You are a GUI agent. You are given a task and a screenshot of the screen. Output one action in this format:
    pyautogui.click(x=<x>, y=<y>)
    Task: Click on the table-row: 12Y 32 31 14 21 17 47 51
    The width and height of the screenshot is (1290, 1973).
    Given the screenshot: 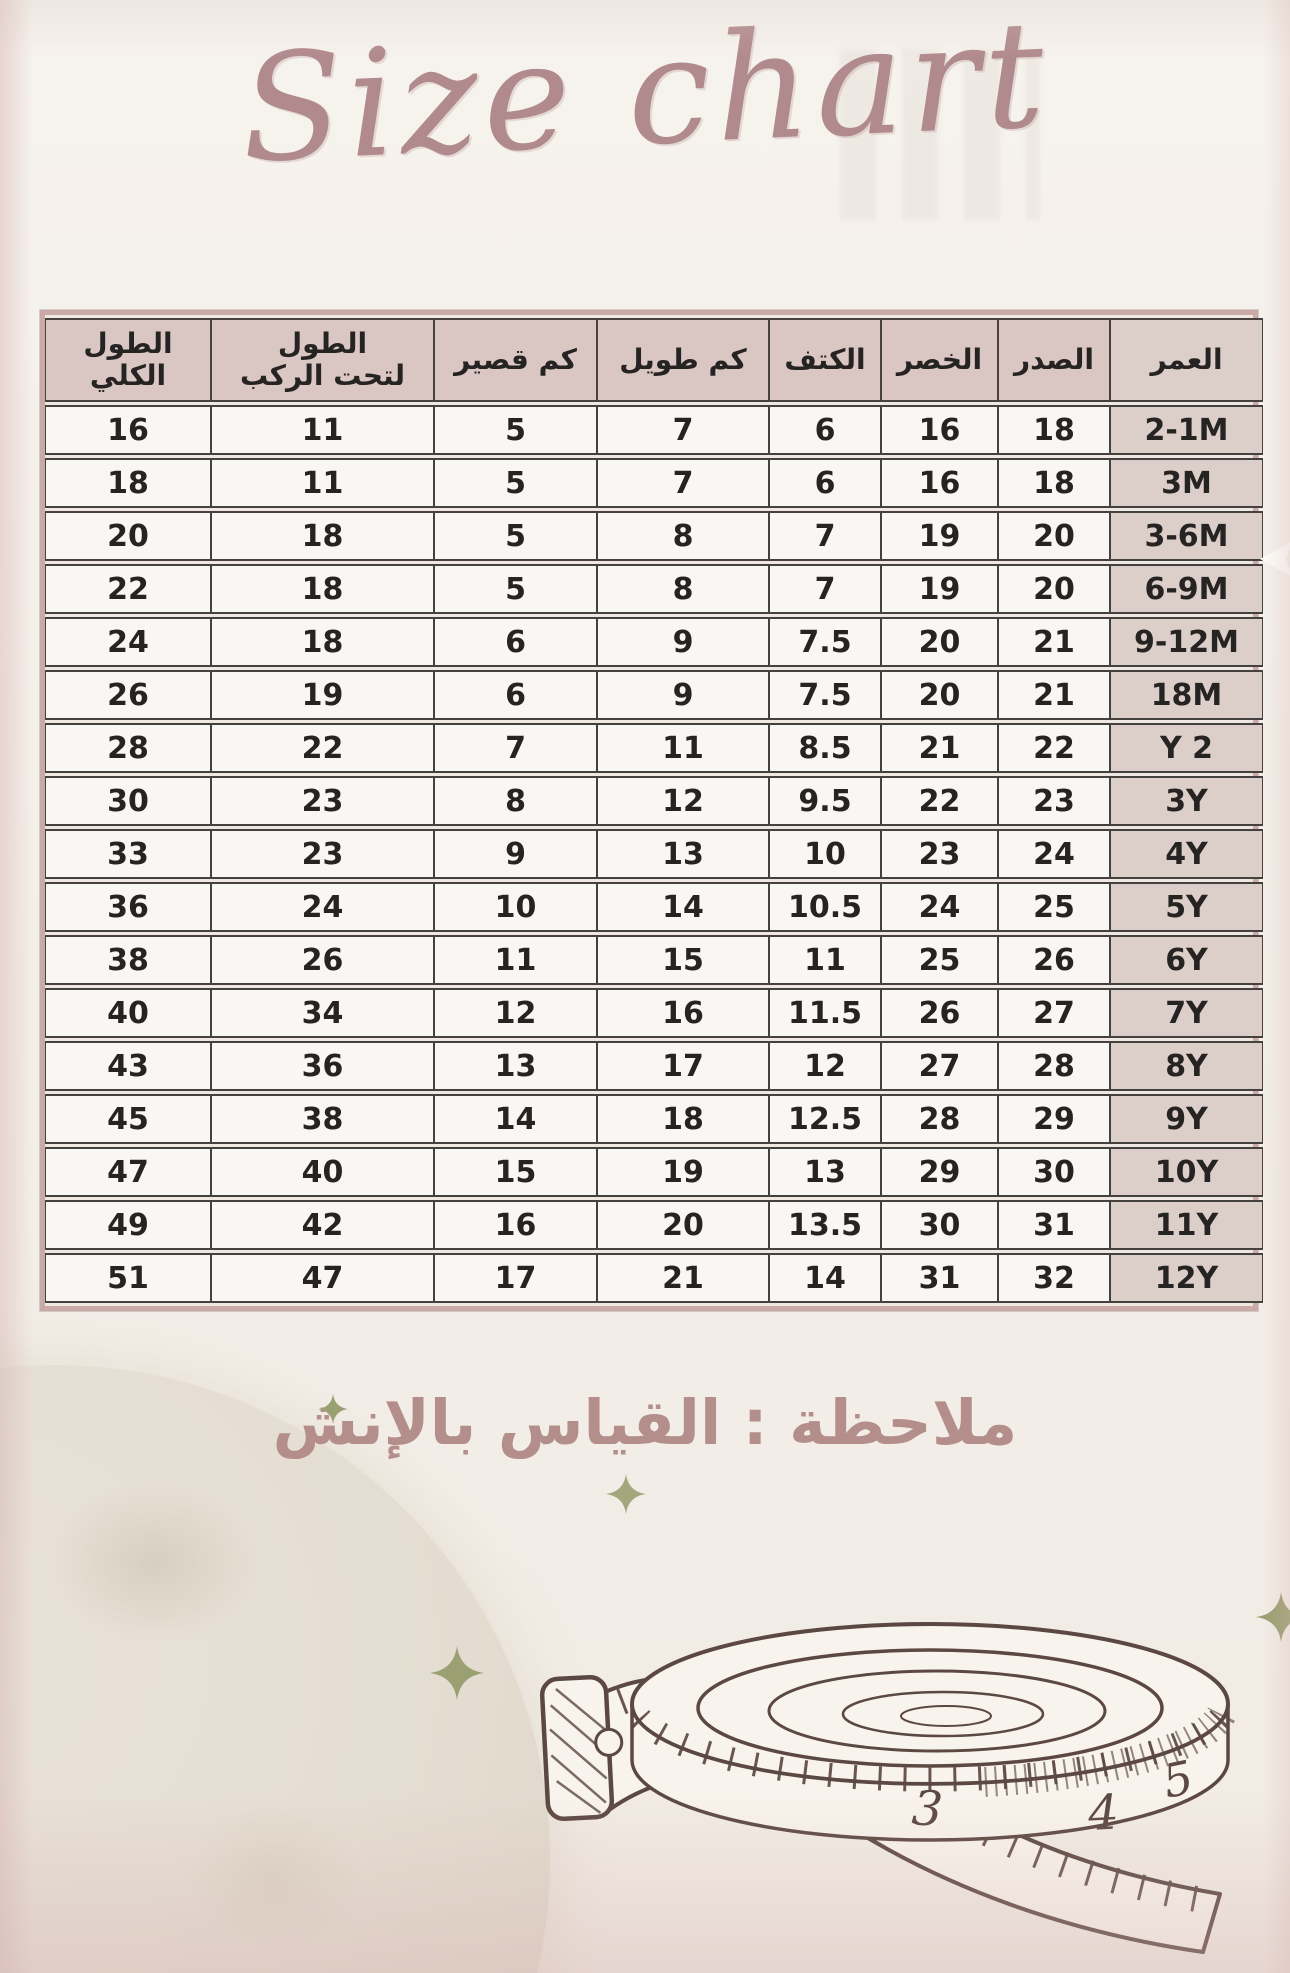 What is the action you would take?
    pyautogui.click(x=654, y=1278)
    